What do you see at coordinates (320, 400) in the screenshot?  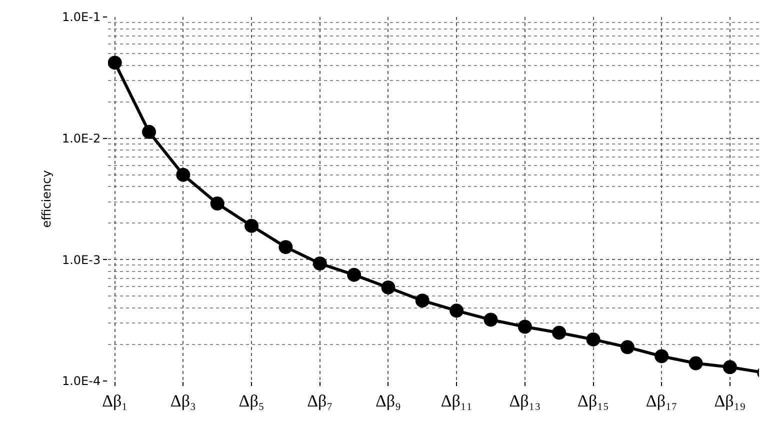 I see `x-tick-label: Δβ₇` at bounding box center [320, 400].